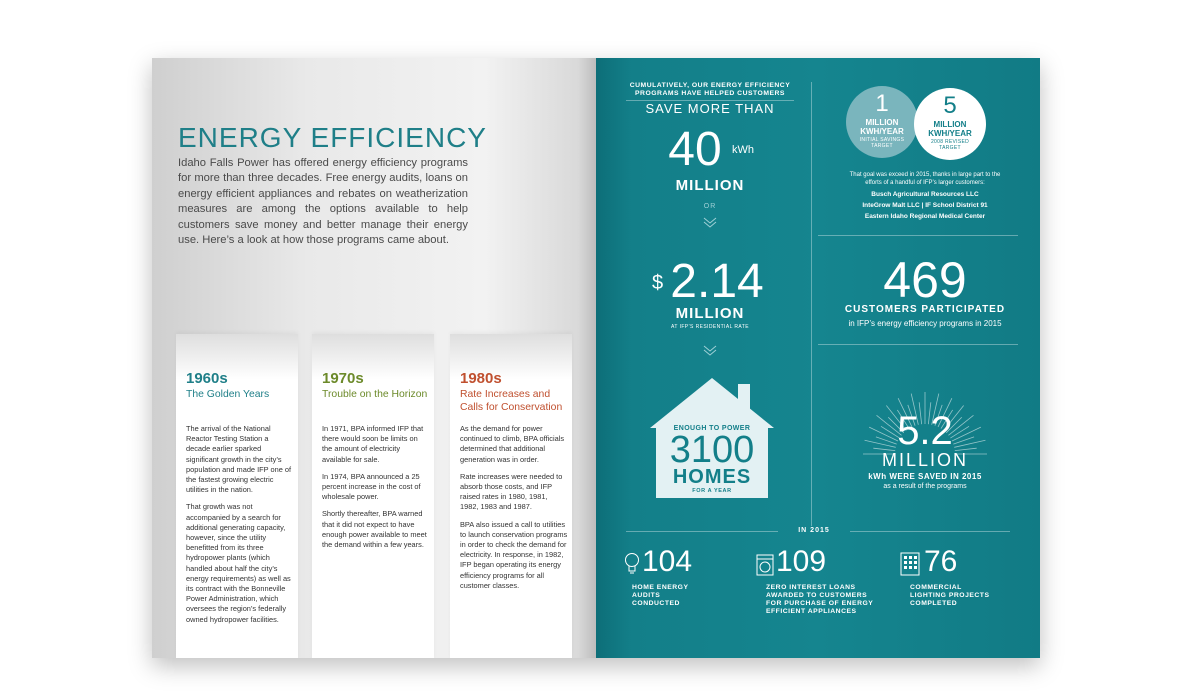 This screenshot has height=700, width=1200. Describe the element at coordinates (956, 205) in the screenshot. I see `customer-school-district: IF School District 91` at that location.